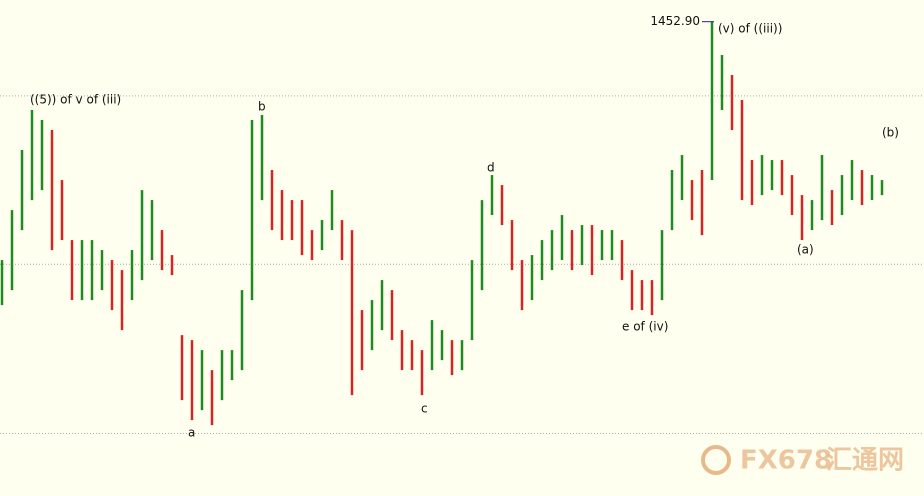 The image size is (924, 496). Describe the element at coordinates (645, 327) in the screenshot. I see `annotation: e of (iv)` at that location.